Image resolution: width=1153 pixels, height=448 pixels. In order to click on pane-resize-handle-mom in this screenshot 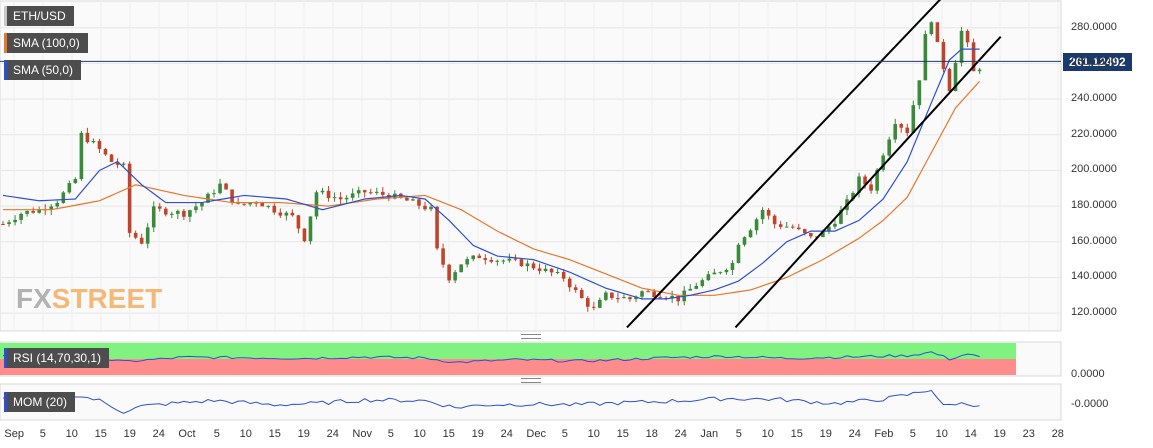, I will do `click(531, 380)`.